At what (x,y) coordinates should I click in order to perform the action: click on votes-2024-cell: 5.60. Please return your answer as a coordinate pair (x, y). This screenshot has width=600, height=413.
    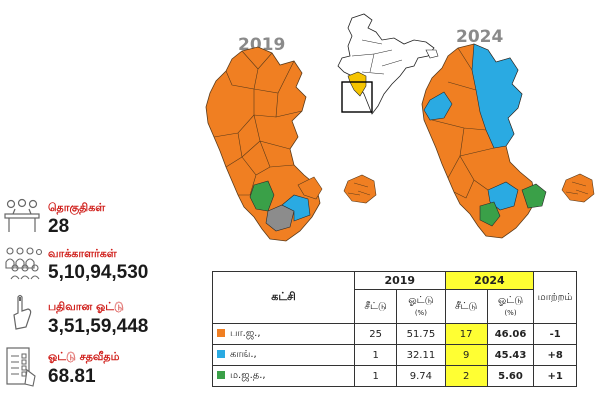
    Looking at the image, I should click on (510, 376).